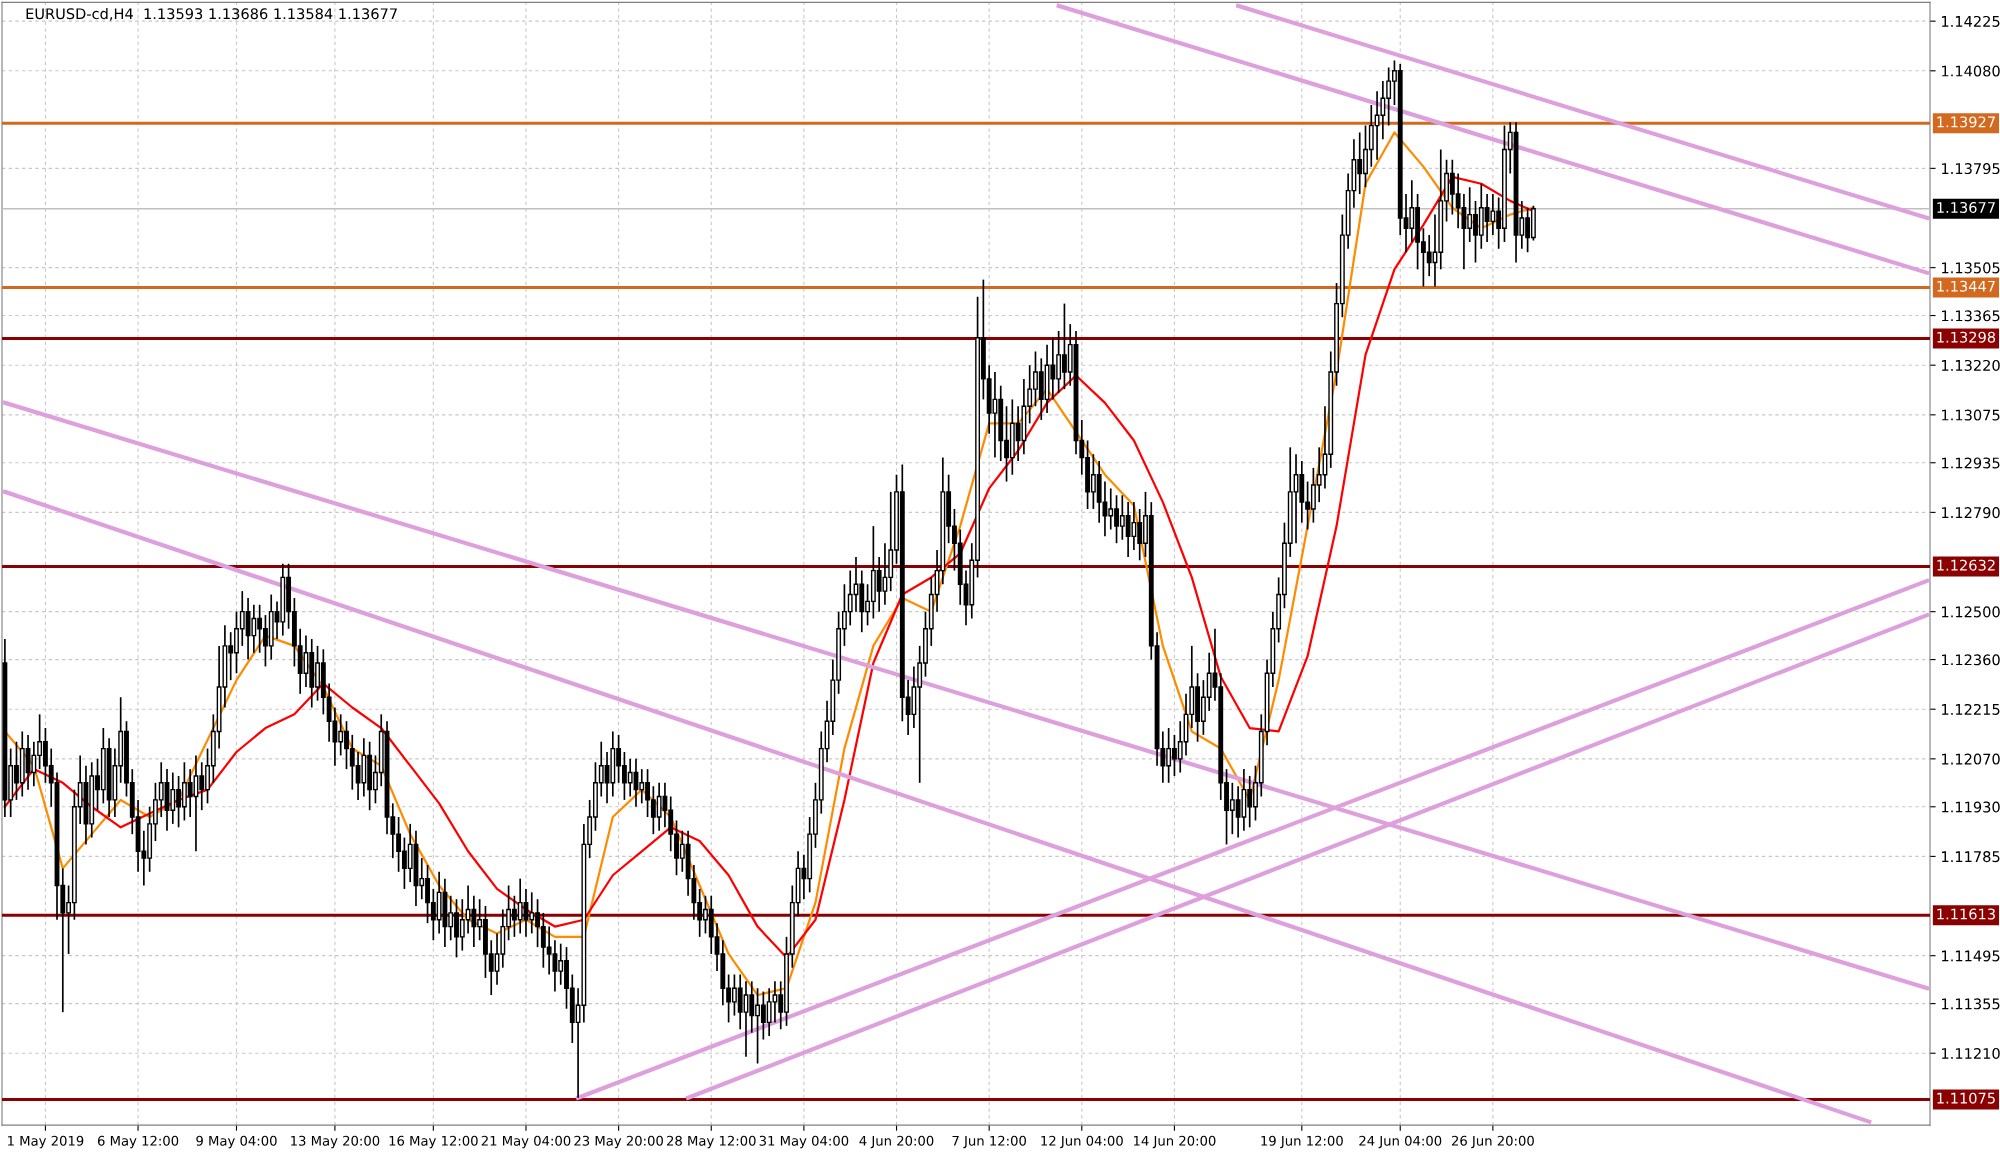  What do you see at coordinates (1492, 1142) in the screenshot?
I see `x-tick-label: 26 Jun 20:00` at bounding box center [1492, 1142].